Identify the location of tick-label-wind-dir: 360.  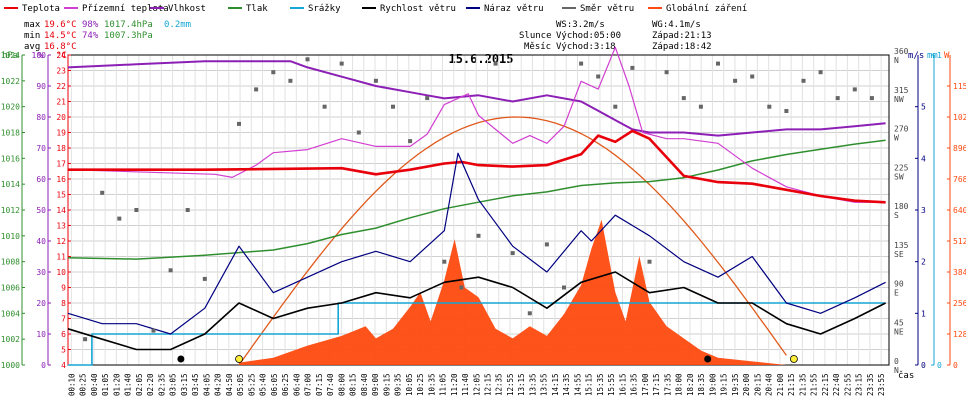
(901, 51).